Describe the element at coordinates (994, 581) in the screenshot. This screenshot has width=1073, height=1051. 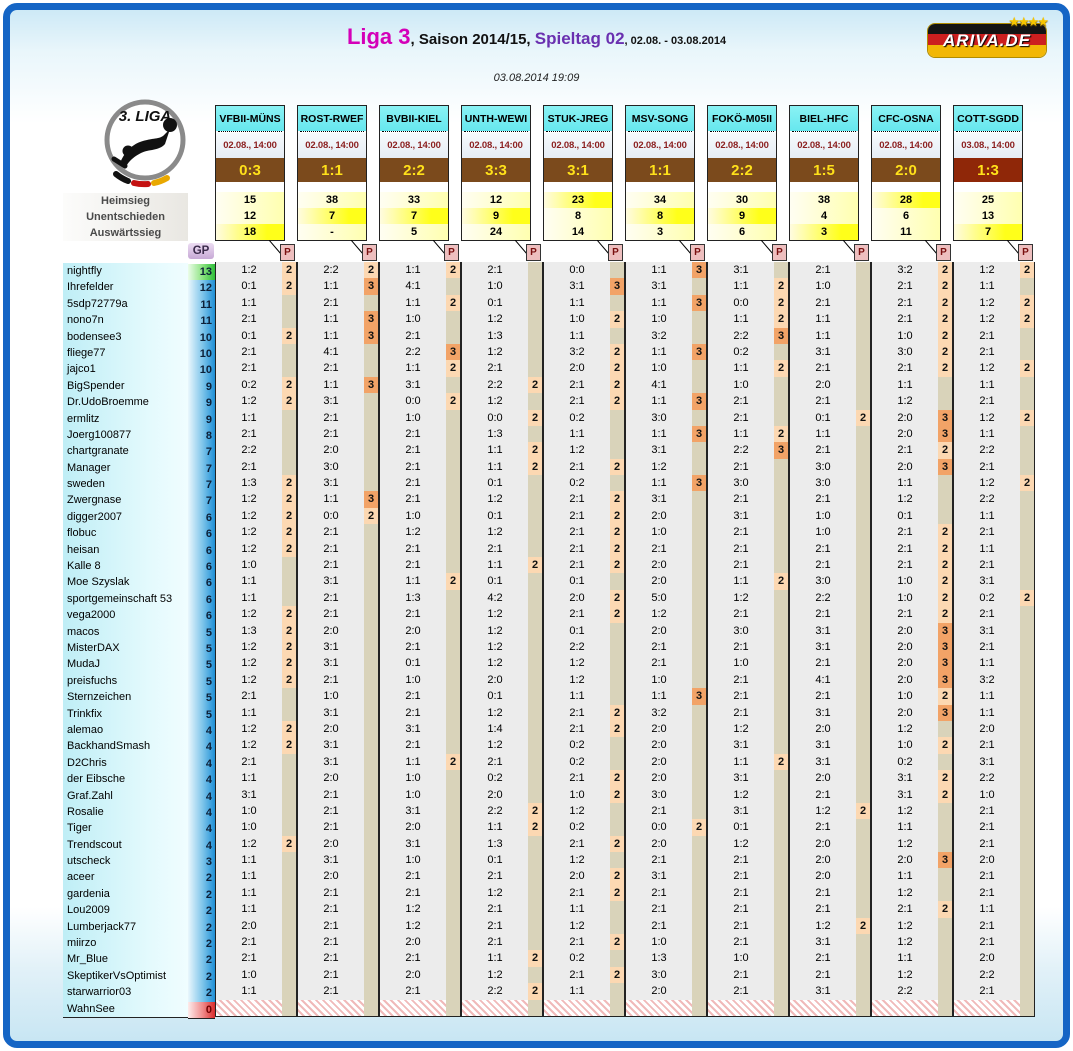
I see `tip-row: 3:1` at that location.